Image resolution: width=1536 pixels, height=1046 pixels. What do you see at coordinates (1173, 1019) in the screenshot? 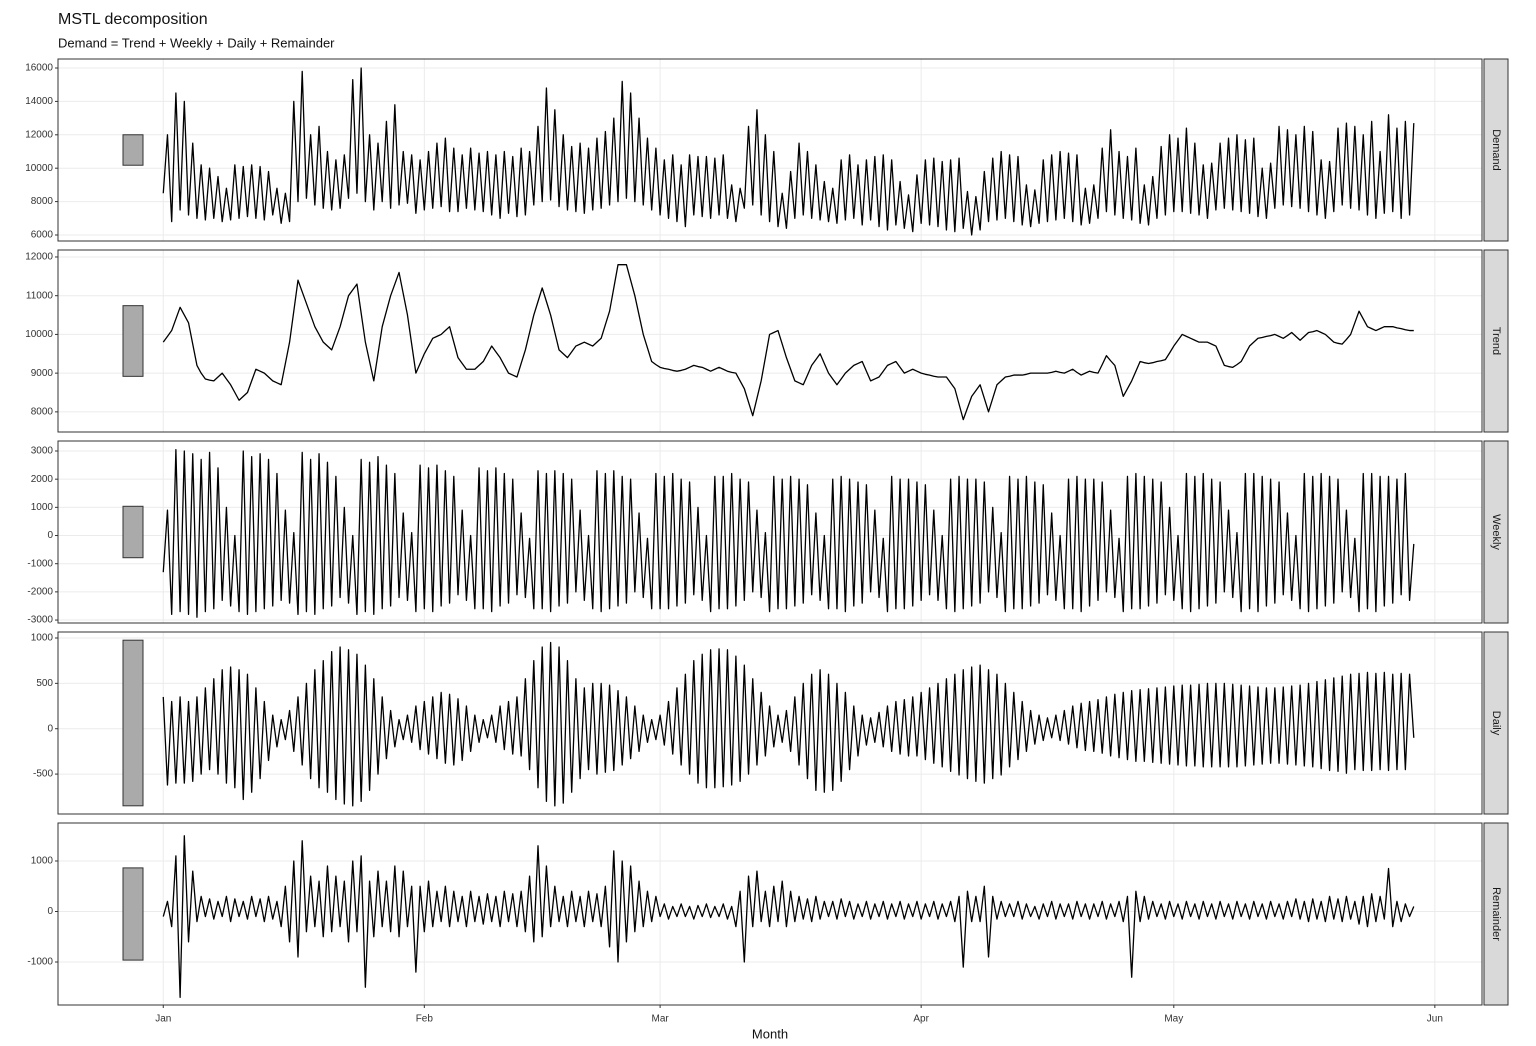
I see `x-tick-label: May` at bounding box center [1173, 1019].